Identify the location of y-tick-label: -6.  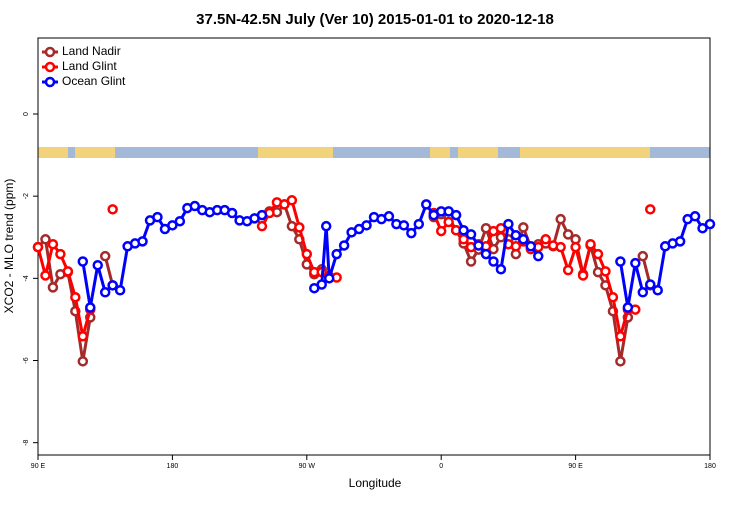
(26, 360).